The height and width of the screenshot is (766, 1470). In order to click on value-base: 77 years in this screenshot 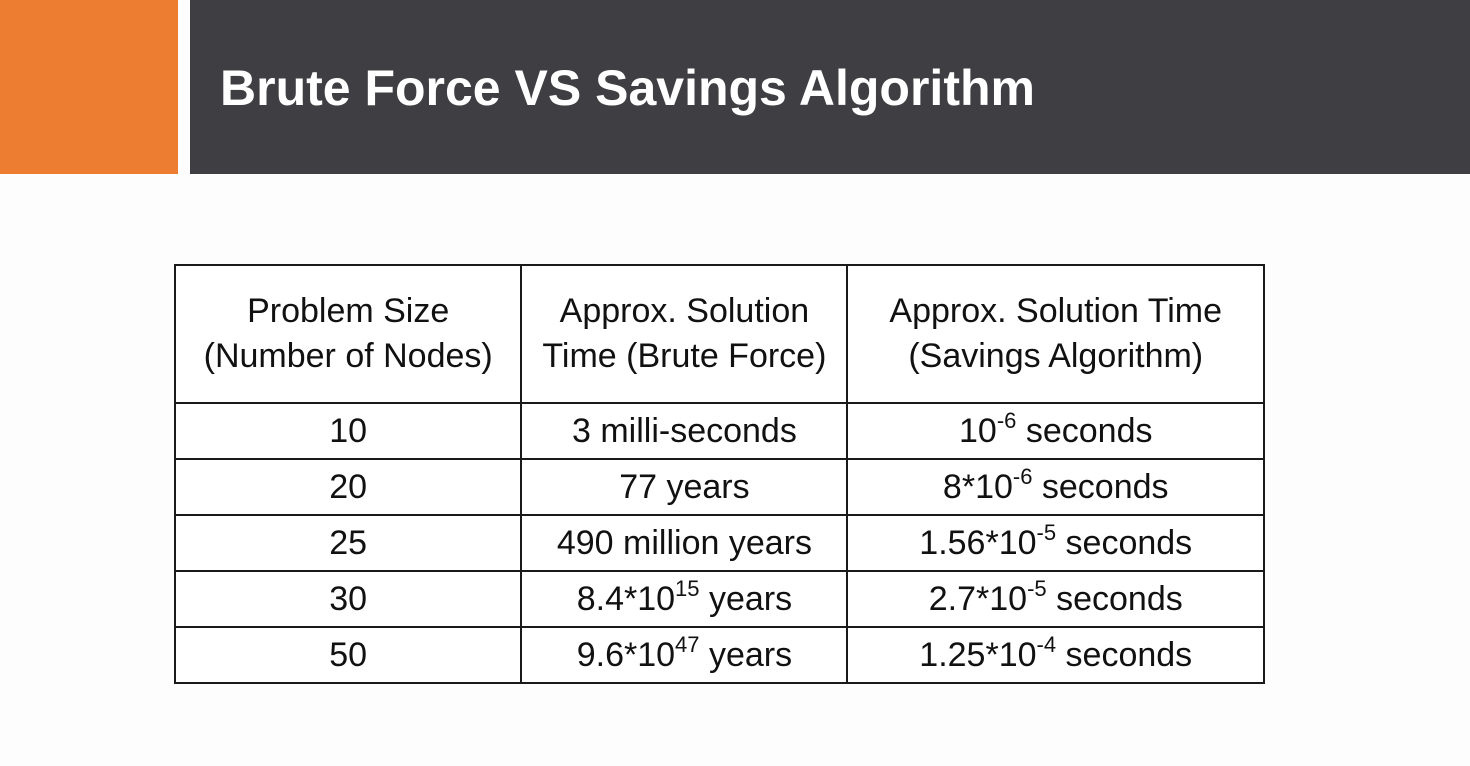, I will do `click(684, 486)`.